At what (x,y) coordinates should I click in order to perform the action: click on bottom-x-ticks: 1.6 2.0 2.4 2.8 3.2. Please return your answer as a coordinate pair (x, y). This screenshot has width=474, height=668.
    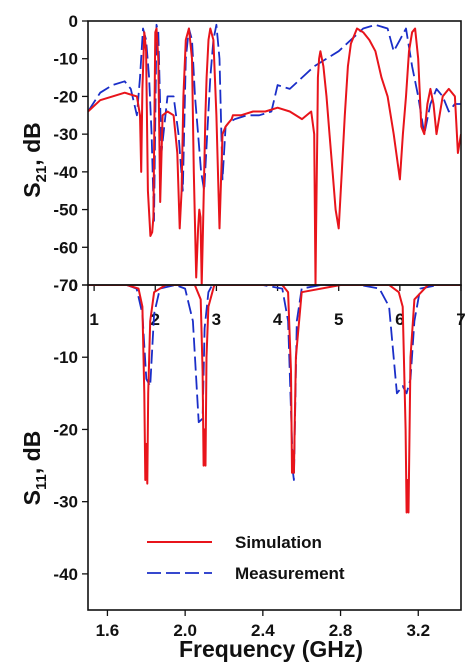
    Looking at the image, I should click on (263, 625).